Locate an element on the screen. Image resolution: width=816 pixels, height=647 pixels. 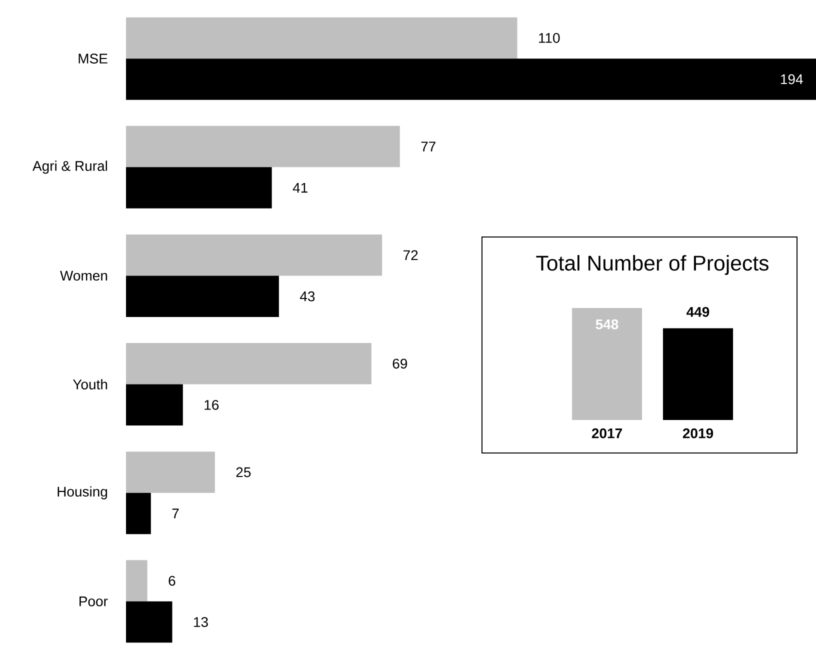
x-tick-label: 2017 is located at coordinates (607, 433).